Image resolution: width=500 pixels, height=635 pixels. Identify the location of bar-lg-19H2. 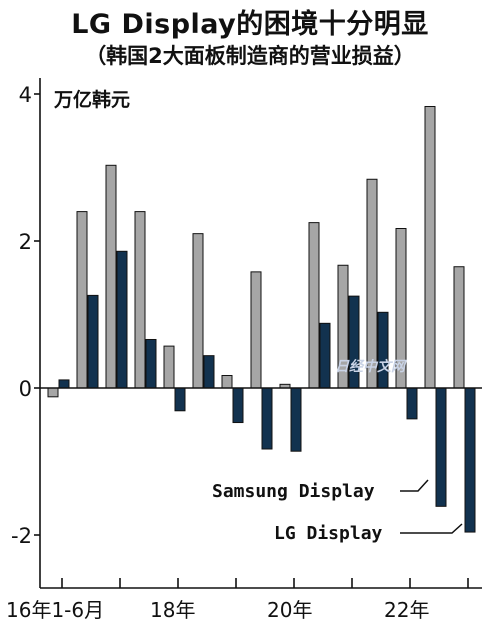
(267, 418).